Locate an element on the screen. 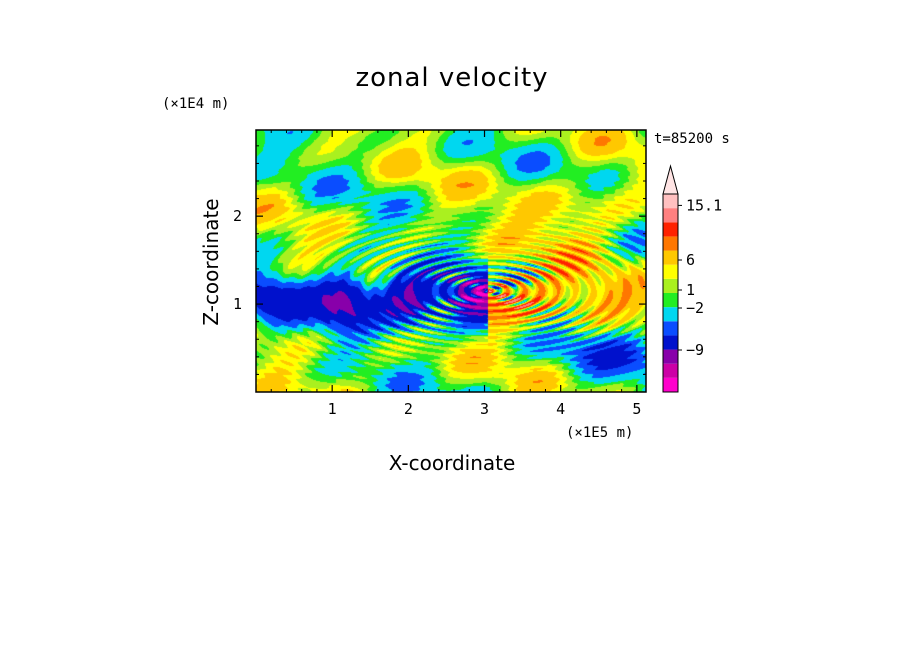 The width and height of the screenshot is (904, 654). colorbar: 15.1 6 1−2 −9 is located at coordinates (692, 278).